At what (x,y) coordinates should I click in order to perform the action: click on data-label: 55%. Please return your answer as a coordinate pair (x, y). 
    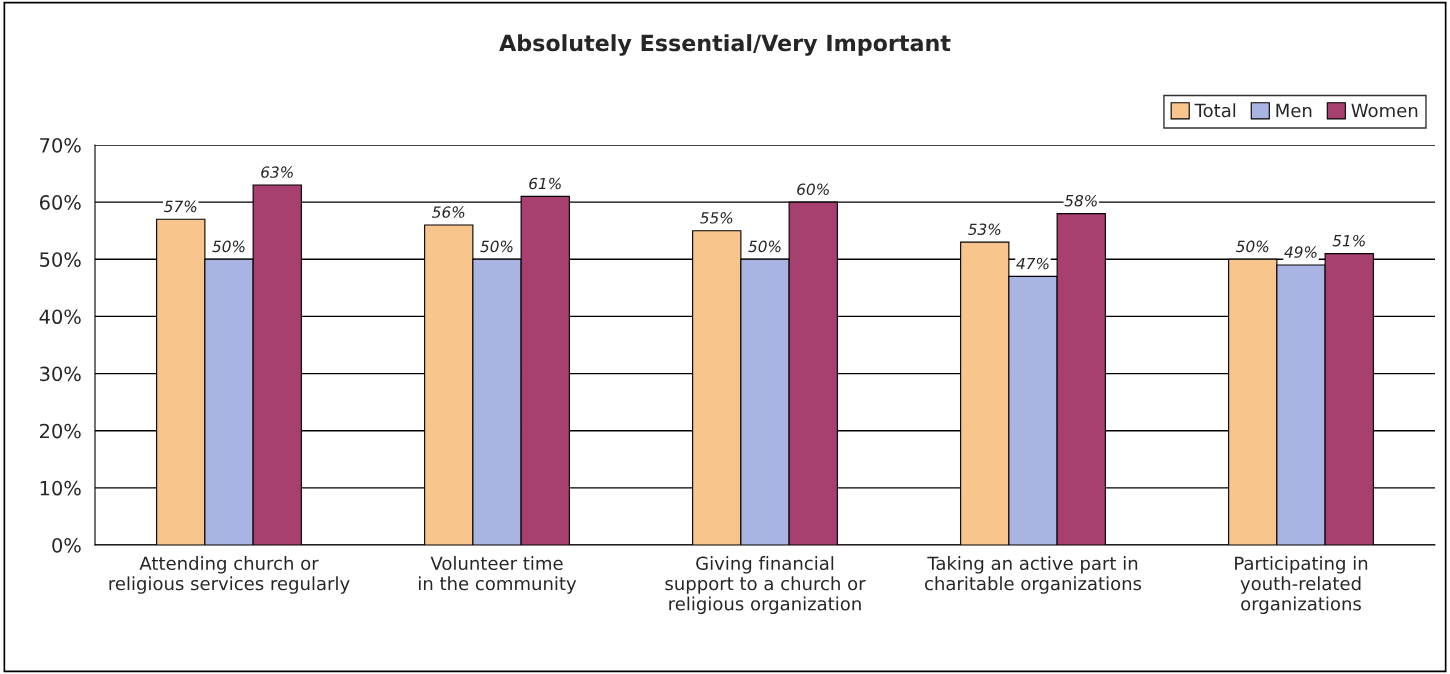
    Looking at the image, I should click on (716, 218).